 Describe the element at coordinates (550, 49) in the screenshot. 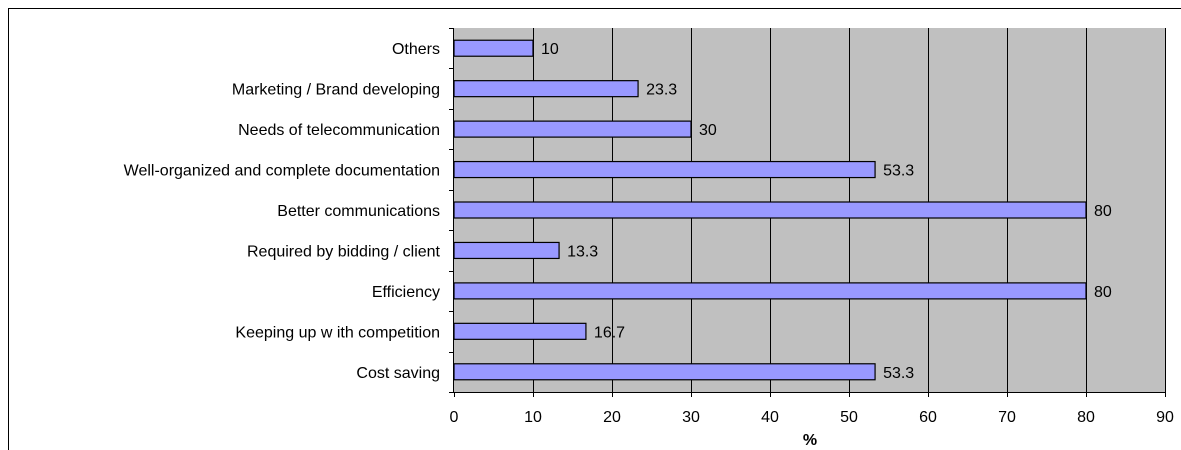

I see `data-label: 10` at that location.